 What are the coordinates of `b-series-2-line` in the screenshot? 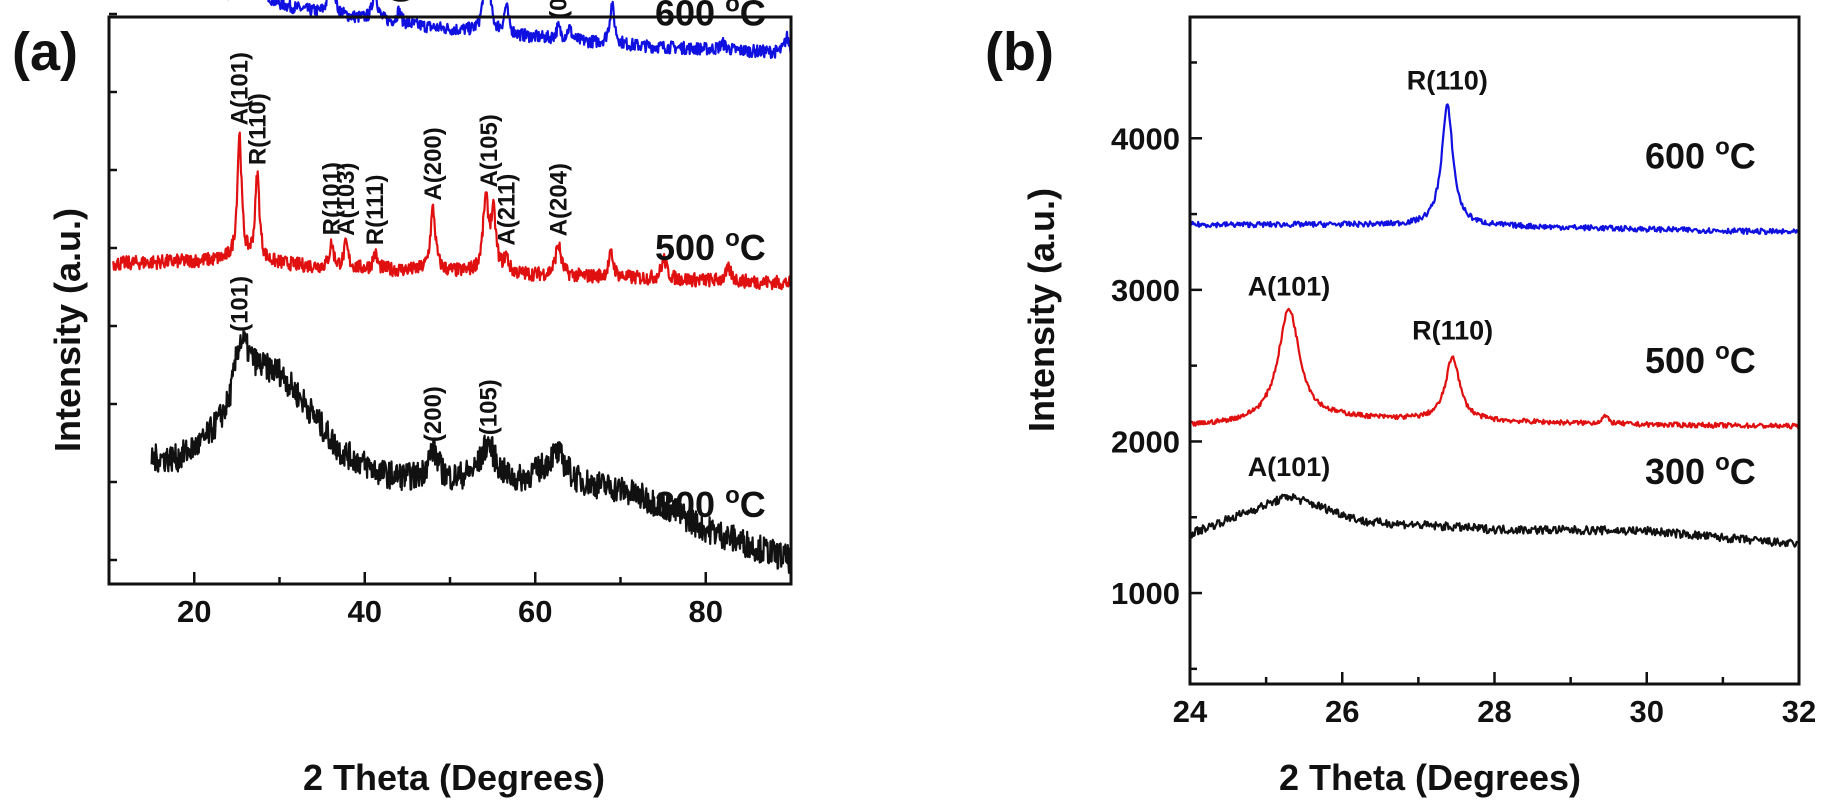 It's located at (1494, 520).